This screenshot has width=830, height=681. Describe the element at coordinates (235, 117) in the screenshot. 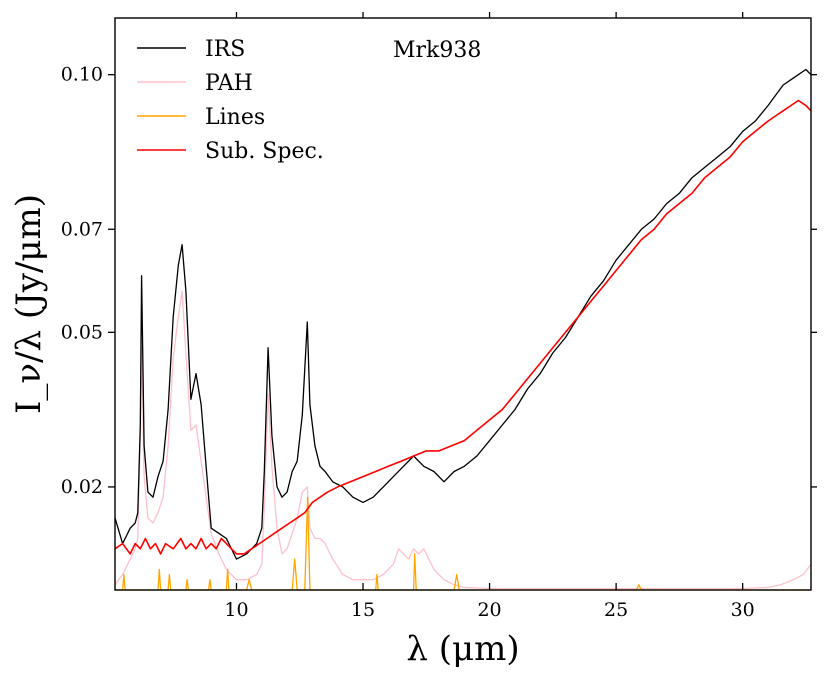

I see `legend-label: Lines` at that location.